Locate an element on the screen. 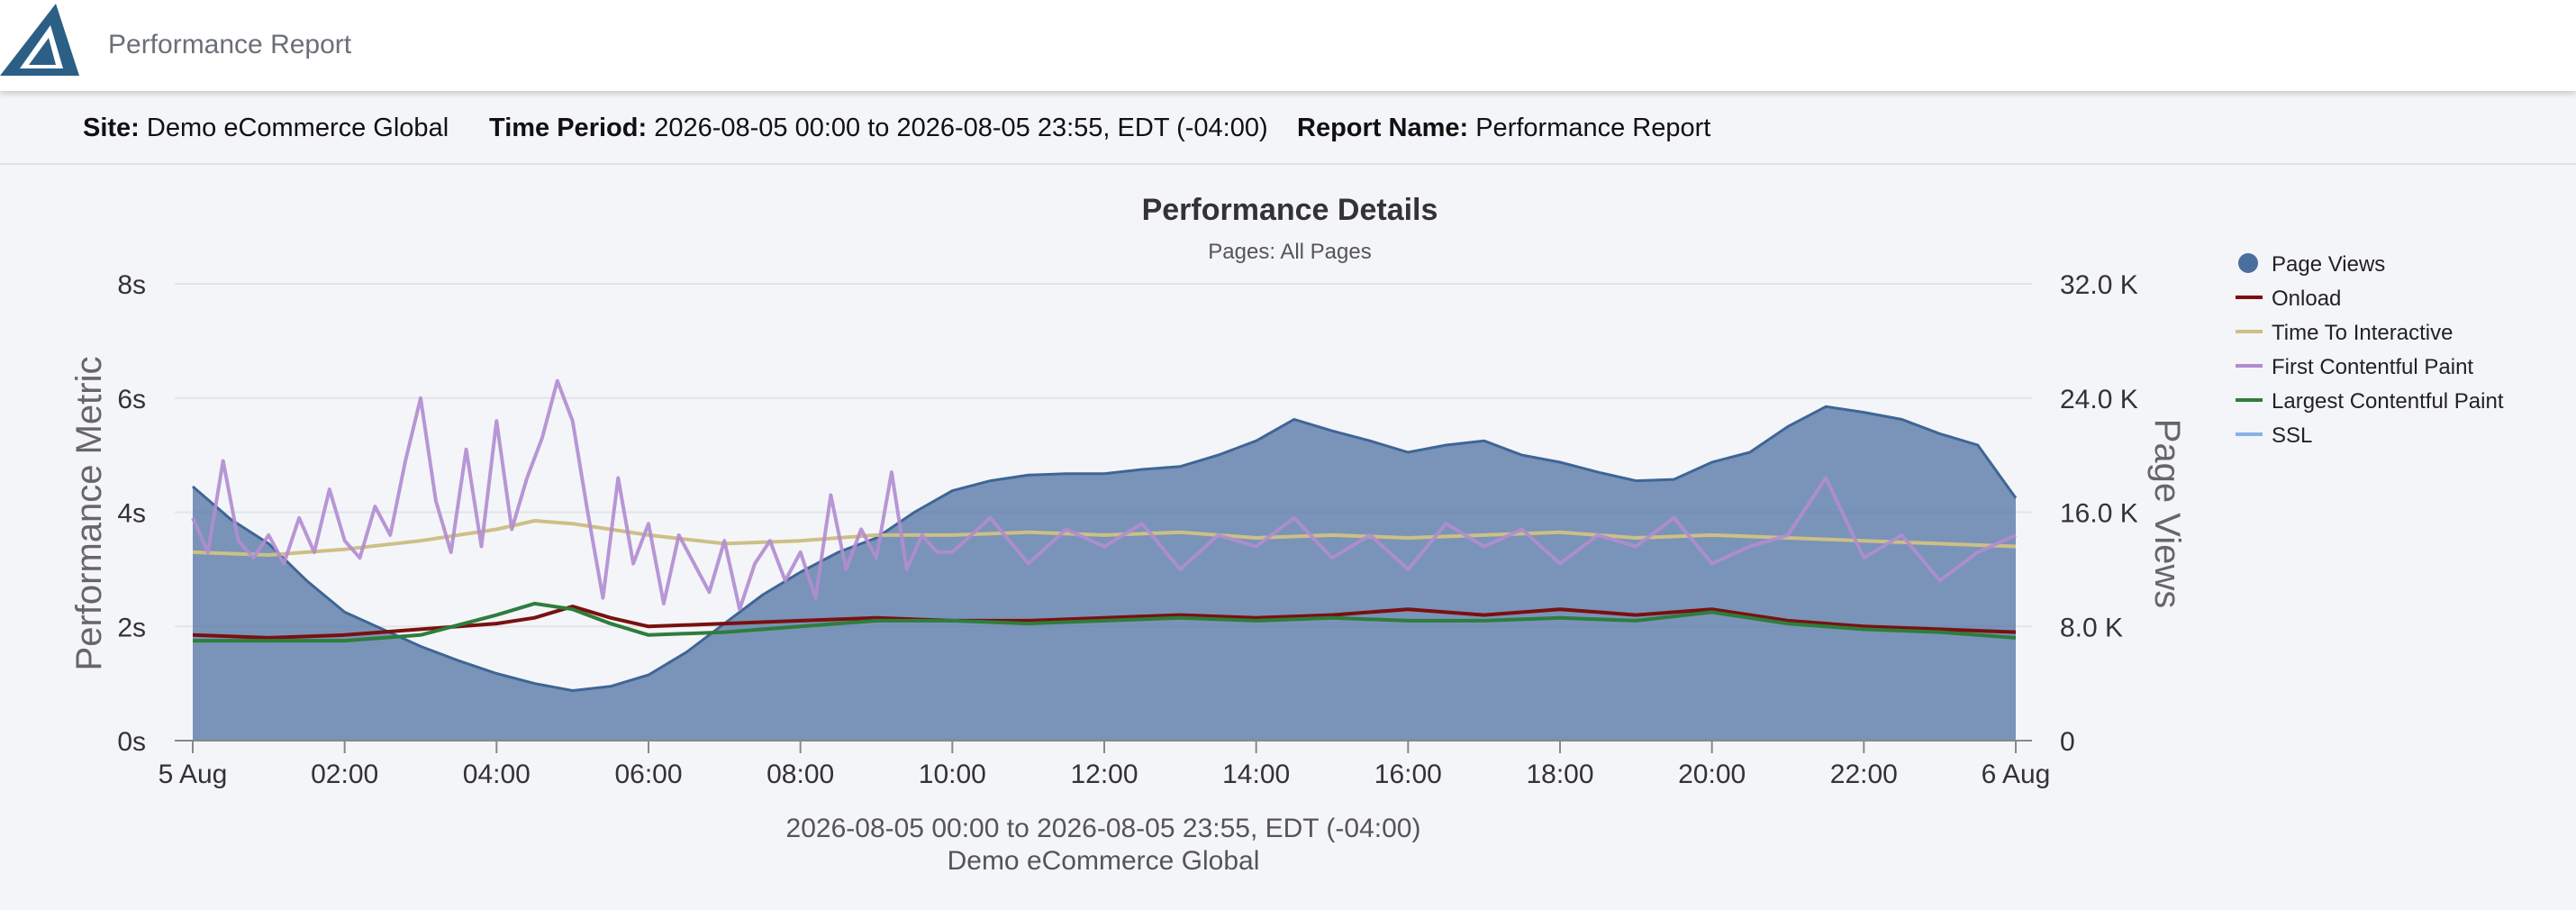 This screenshot has width=2576, height=910. chart-title: Performance Details is located at coordinates (1290, 210).